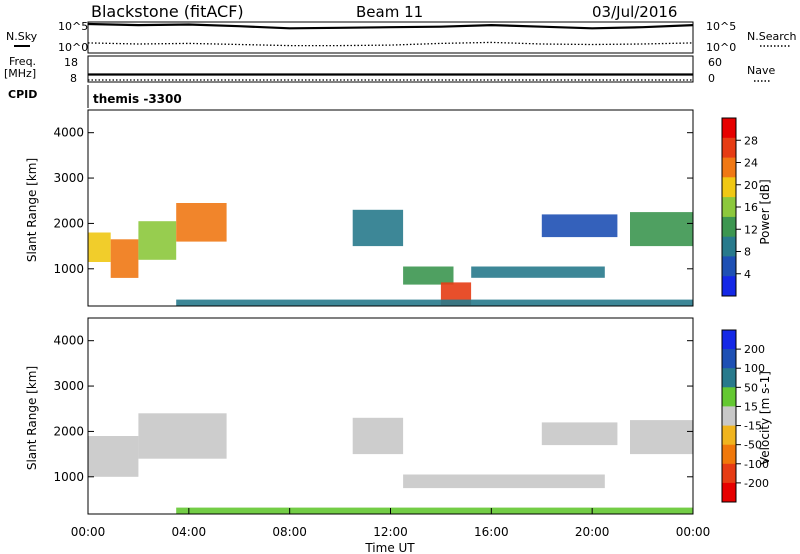 Image resolution: width=800 pixels, height=554 pixels. Describe the element at coordinates (68, 431) in the screenshot. I see `velocity-ytick-label-1: 2000` at that location.